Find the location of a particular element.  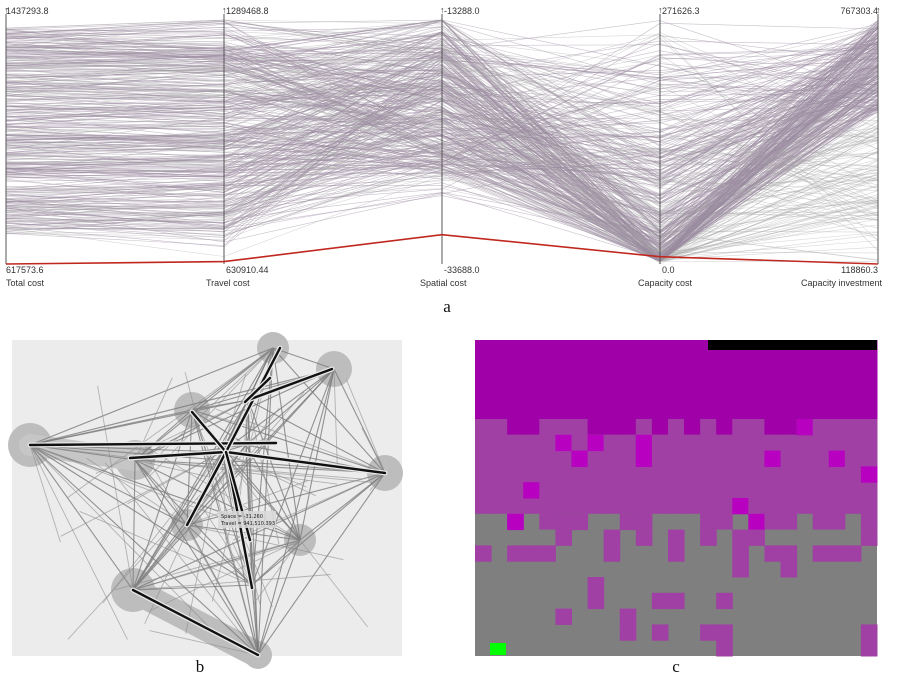

caption-b: b is located at coordinates (200, 666).